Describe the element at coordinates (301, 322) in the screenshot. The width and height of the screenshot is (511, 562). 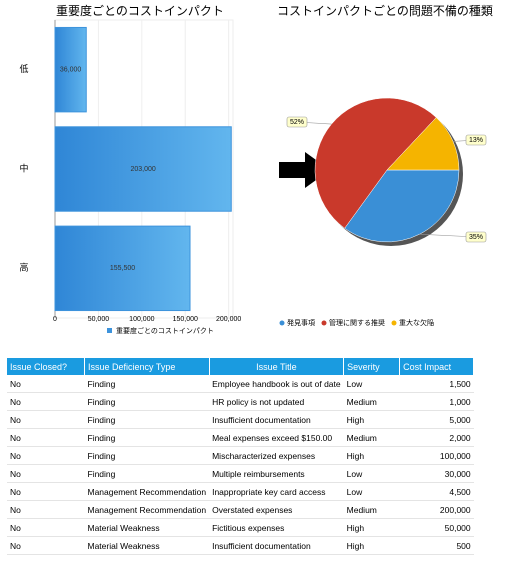
I see `legend-label: 発見事項` at that location.